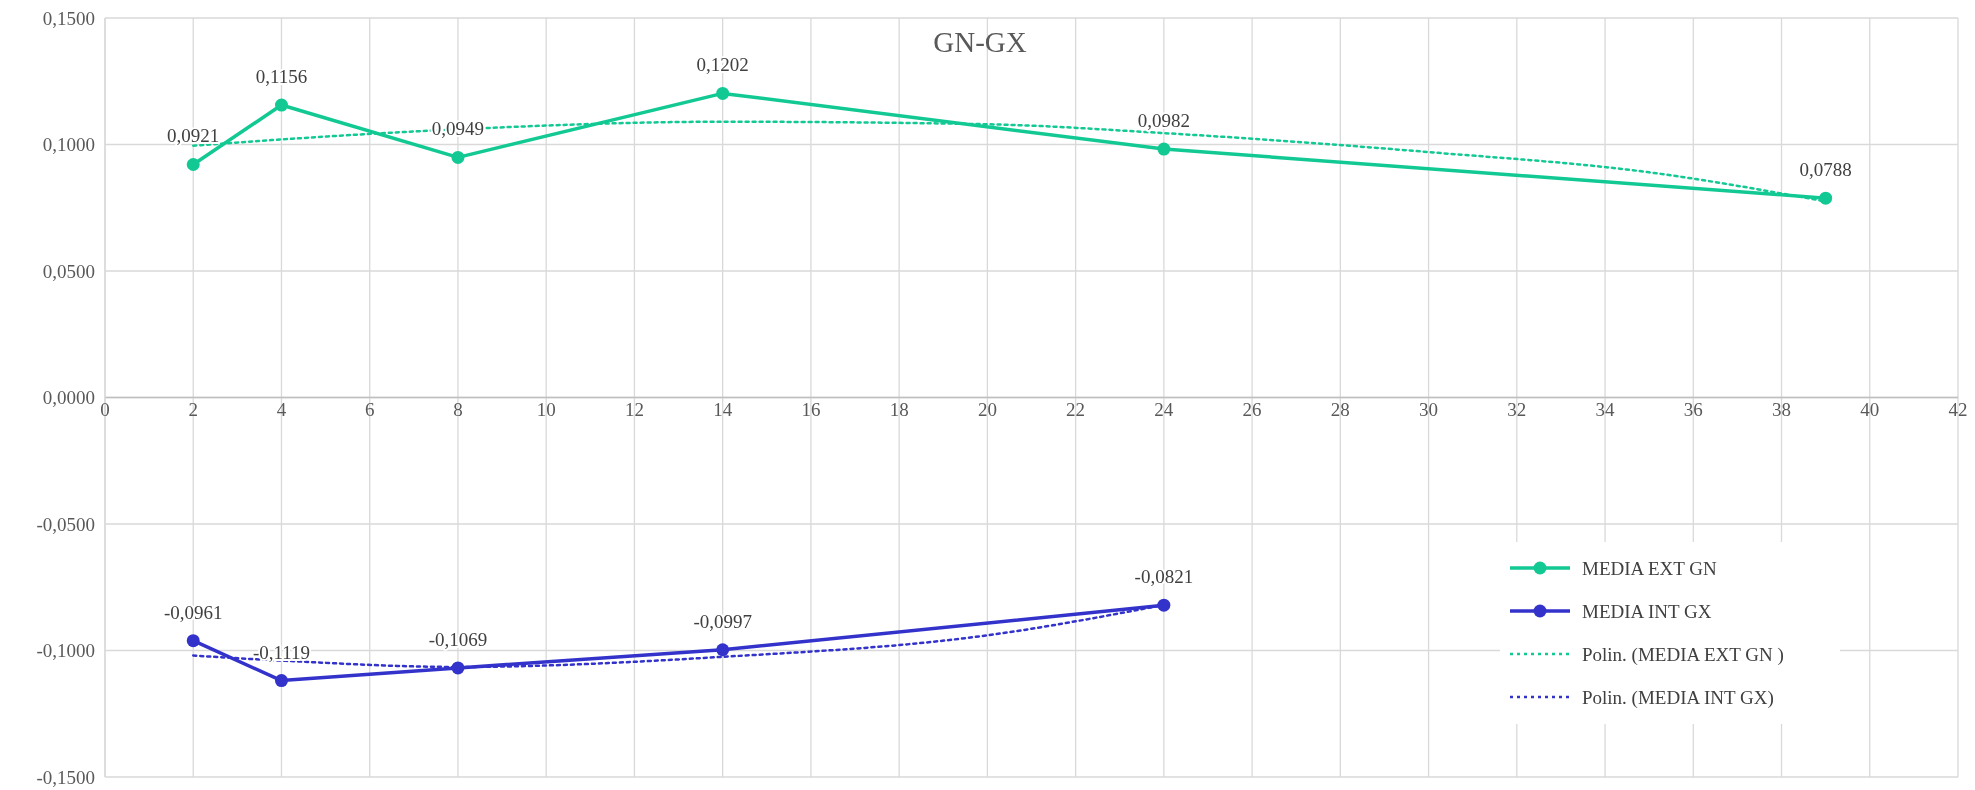 This screenshot has height=790, width=1975. Describe the element at coordinates (1678, 697) in the screenshot. I see `legend-label: Polin. (MEDIA INT GX)` at that location.